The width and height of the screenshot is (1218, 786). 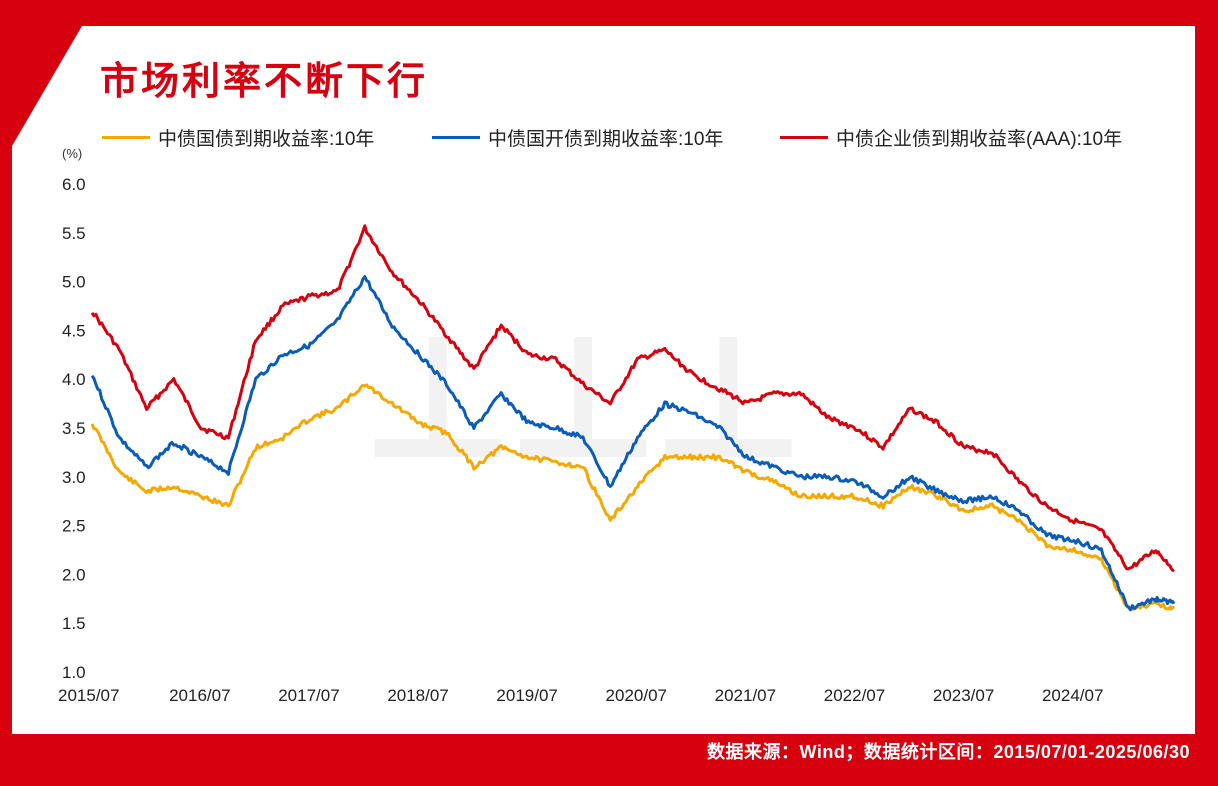 What do you see at coordinates (74, 330) in the screenshot?
I see `y-tick-label: 4.5` at bounding box center [74, 330].